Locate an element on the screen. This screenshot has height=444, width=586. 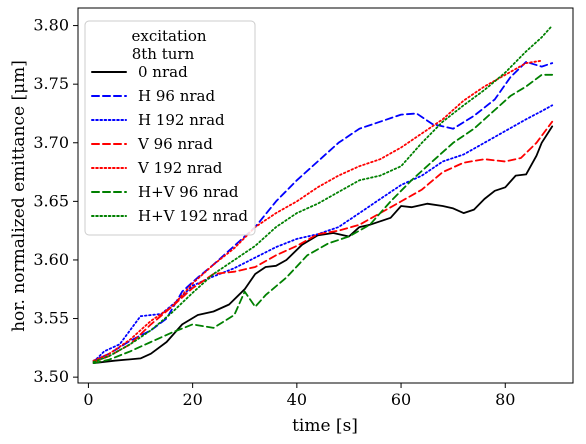
y-tick-label: 3.80 is located at coordinates (51, 25).